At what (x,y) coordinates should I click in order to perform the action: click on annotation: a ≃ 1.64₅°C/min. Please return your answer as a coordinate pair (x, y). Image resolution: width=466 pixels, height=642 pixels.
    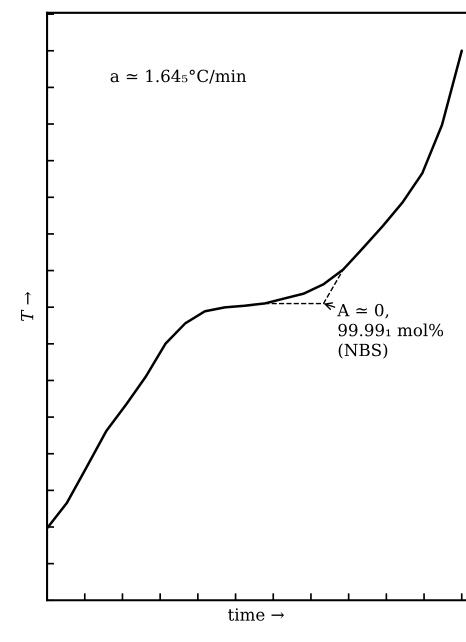
    Looking at the image, I should click on (178, 77).